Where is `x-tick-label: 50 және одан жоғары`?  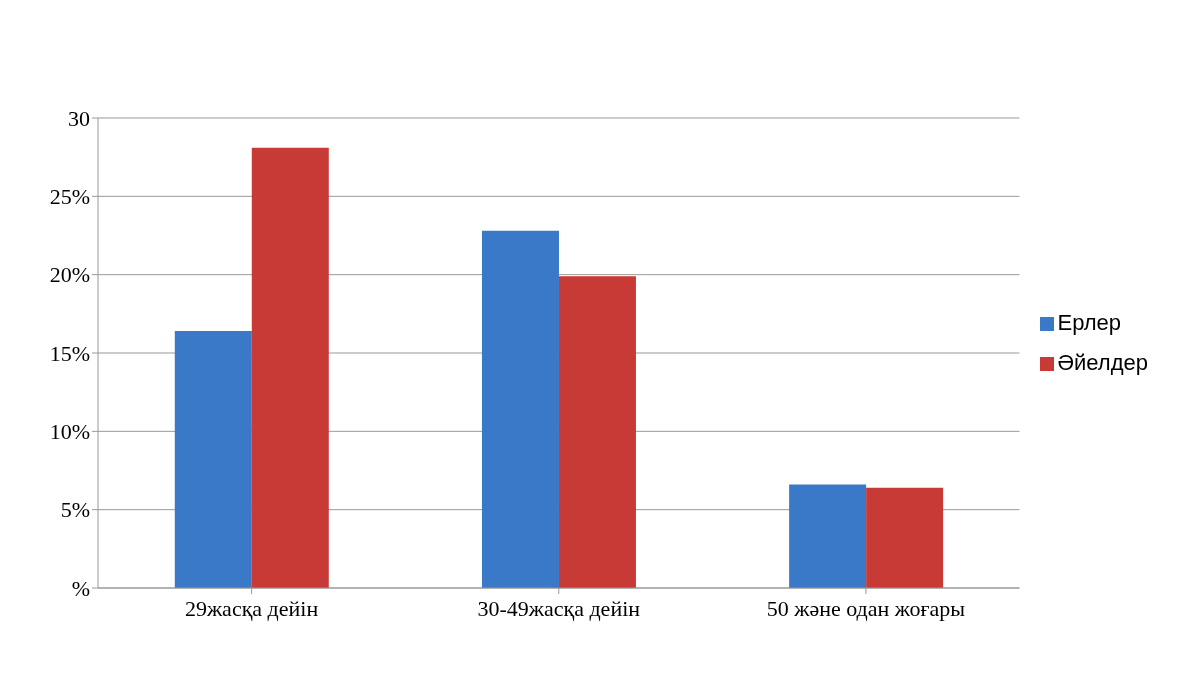 x-tick-label: 50 және одан жоғары is located at coordinates (866, 608).